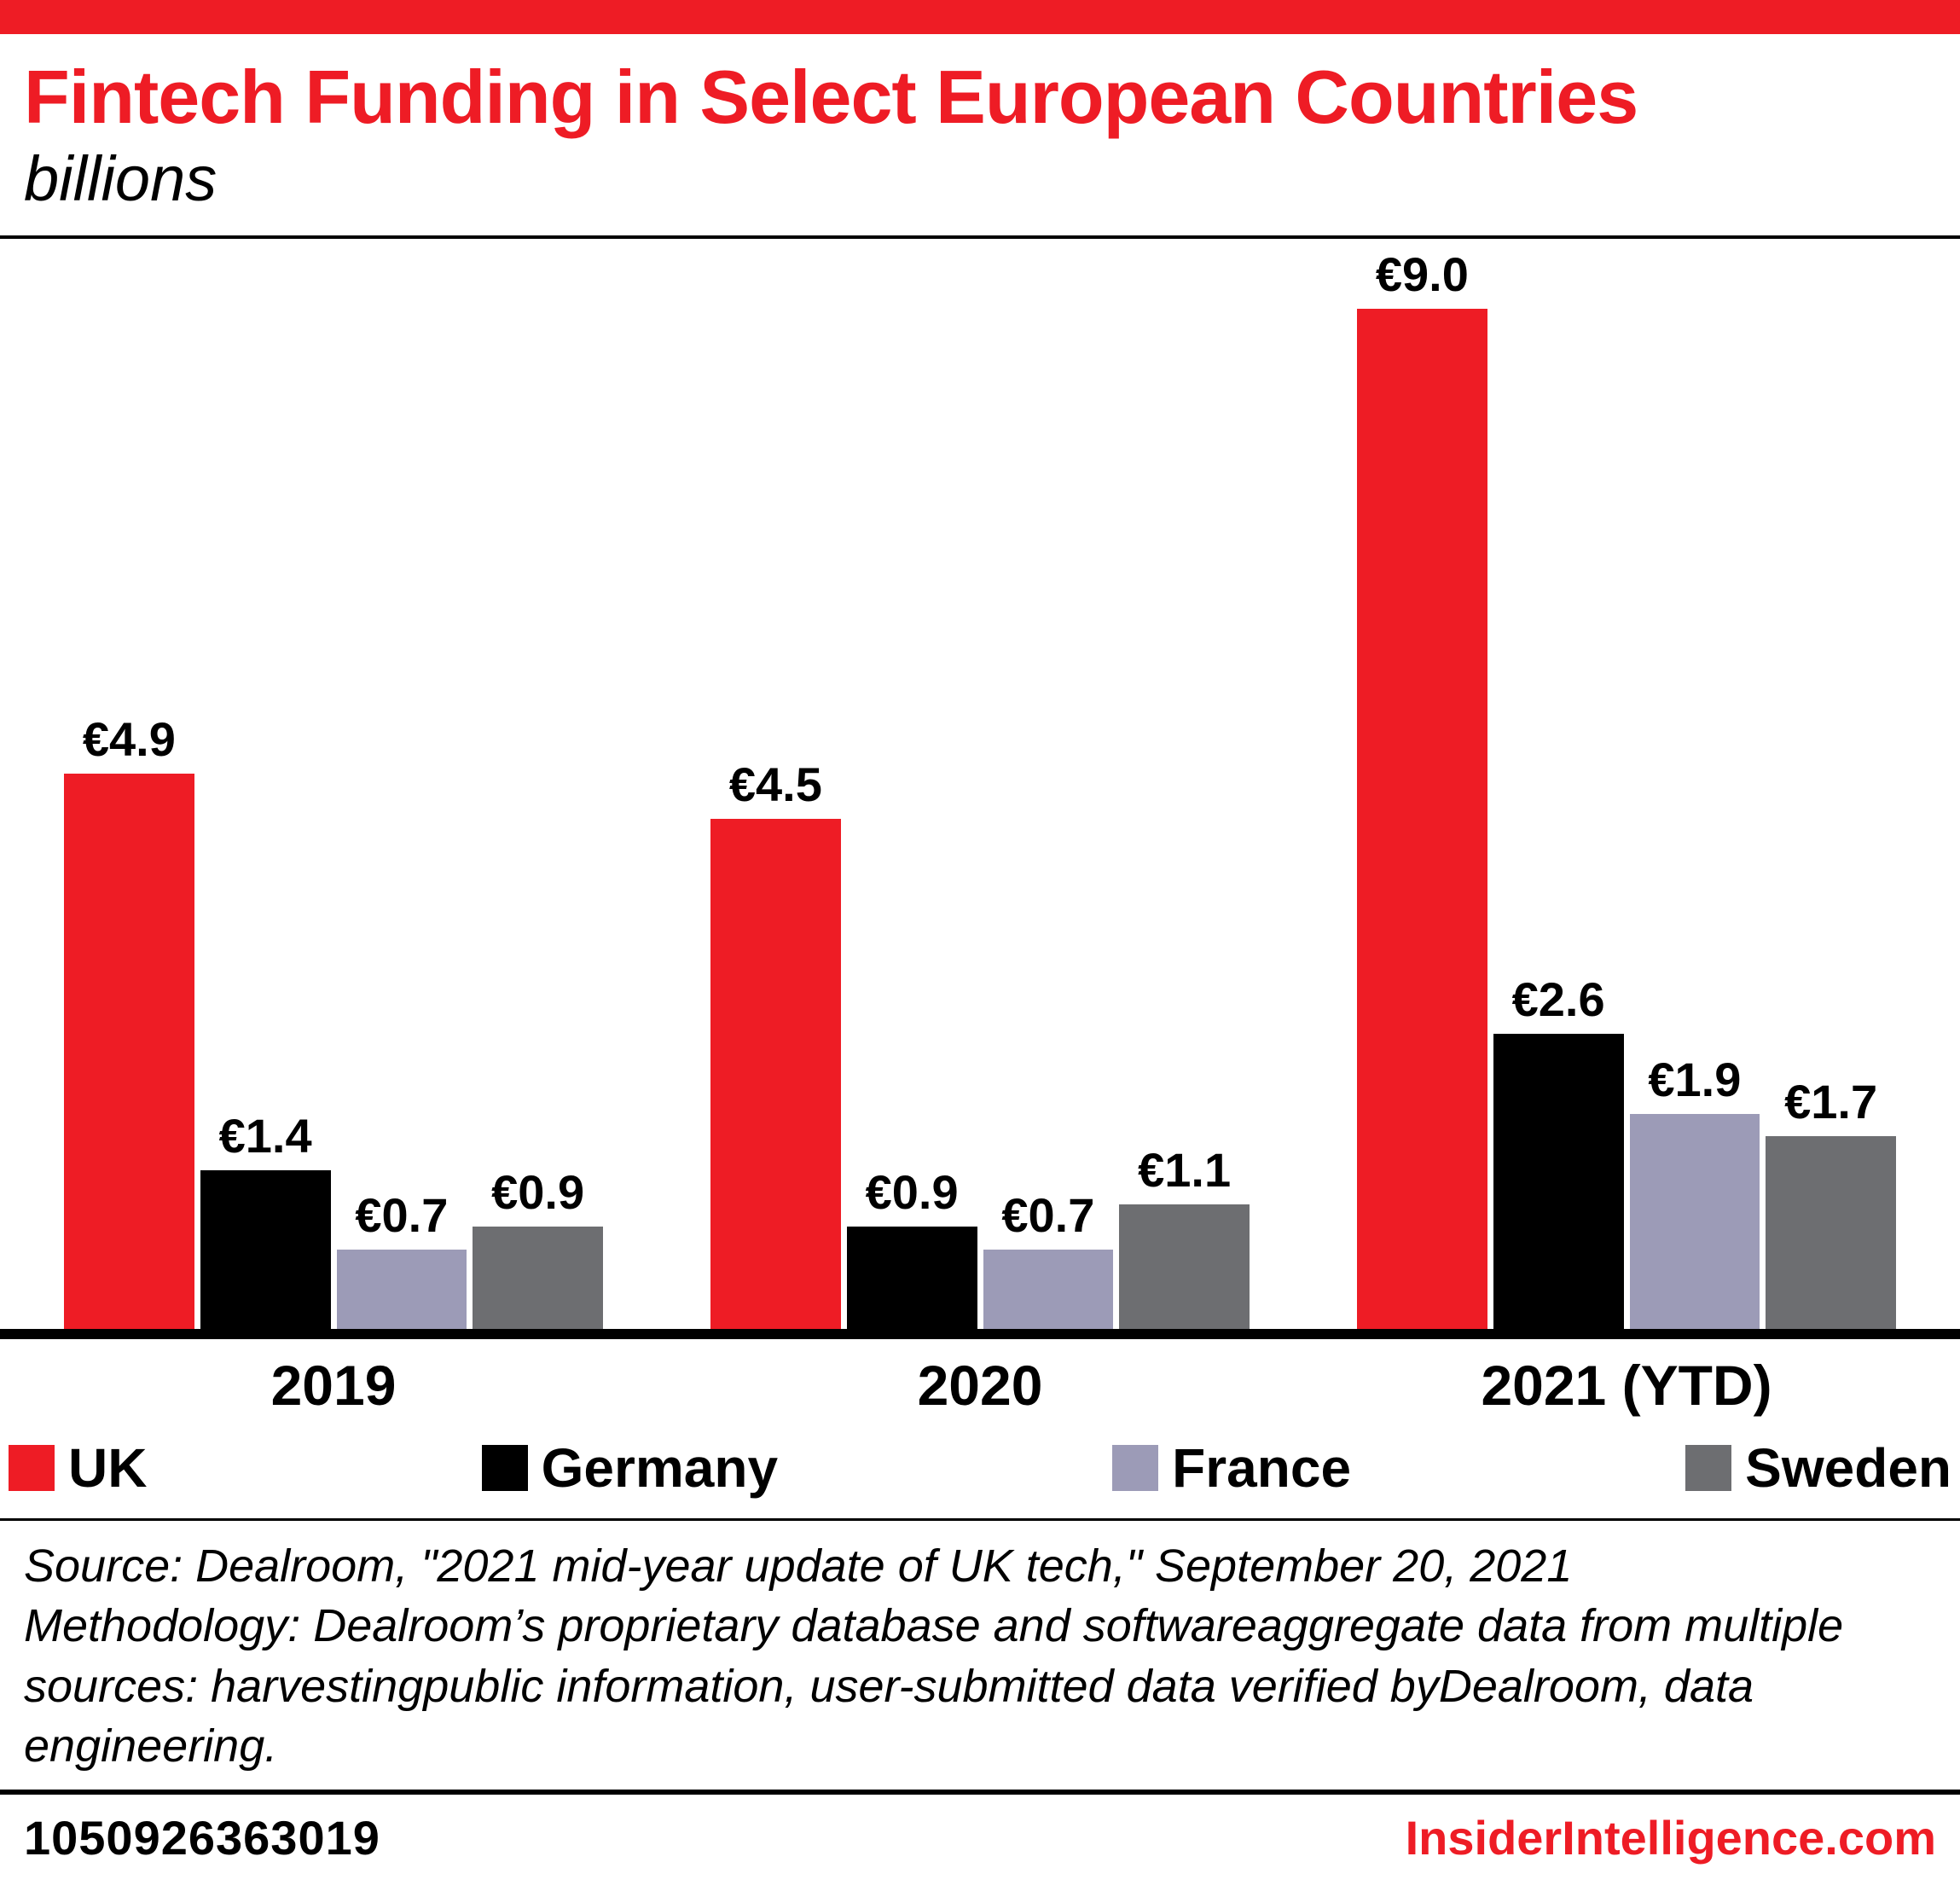 The width and height of the screenshot is (1960, 1897). What do you see at coordinates (108, 1468) in the screenshot?
I see `legend-label-uk: UK` at bounding box center [108, 1468].